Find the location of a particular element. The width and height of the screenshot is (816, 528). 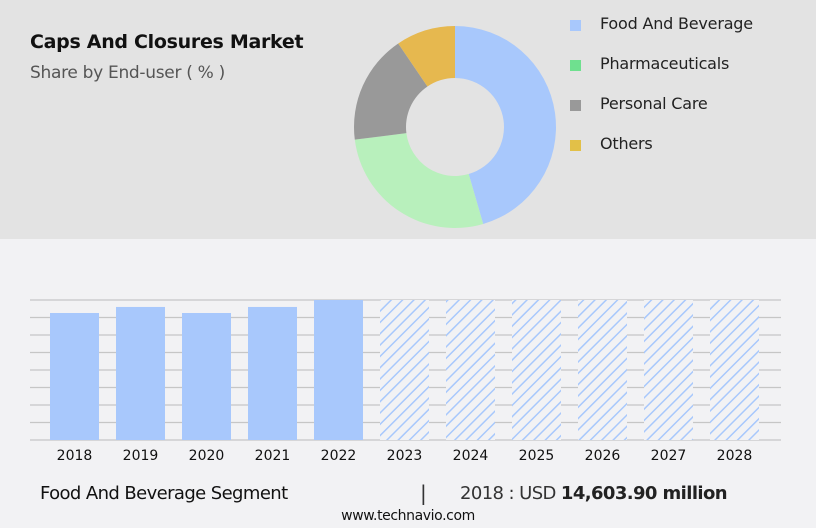

value-prefix: 2018 : USD is located at coordinates (510, 493).